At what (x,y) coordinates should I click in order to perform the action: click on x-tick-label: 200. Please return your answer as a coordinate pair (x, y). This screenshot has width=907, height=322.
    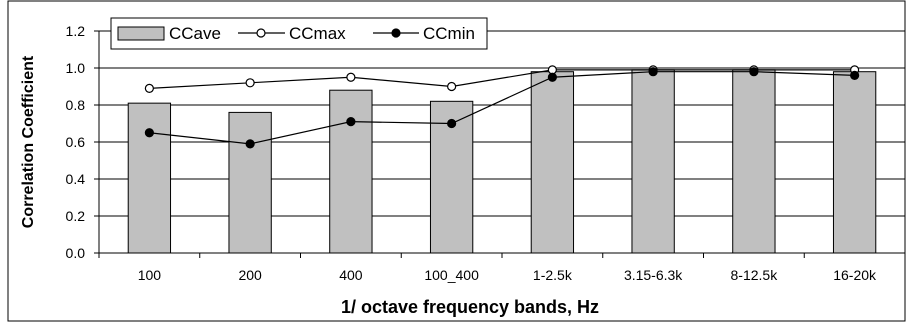
    Looking at the image, I should click on (250, 275).